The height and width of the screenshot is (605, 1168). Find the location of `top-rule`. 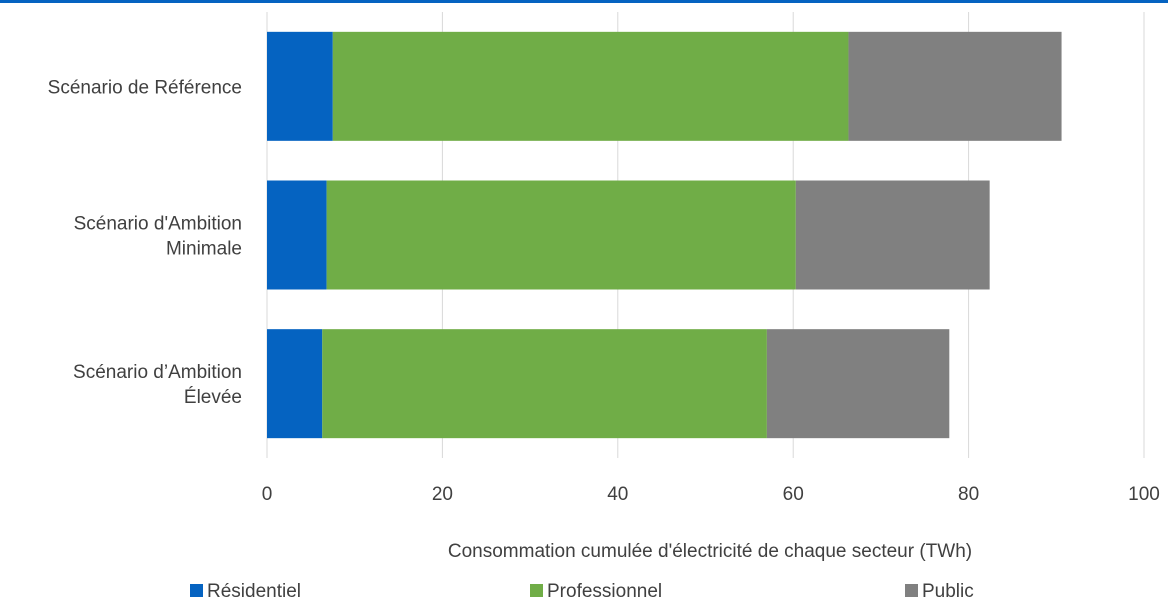

top-rule is located at coordinates (584, 1).